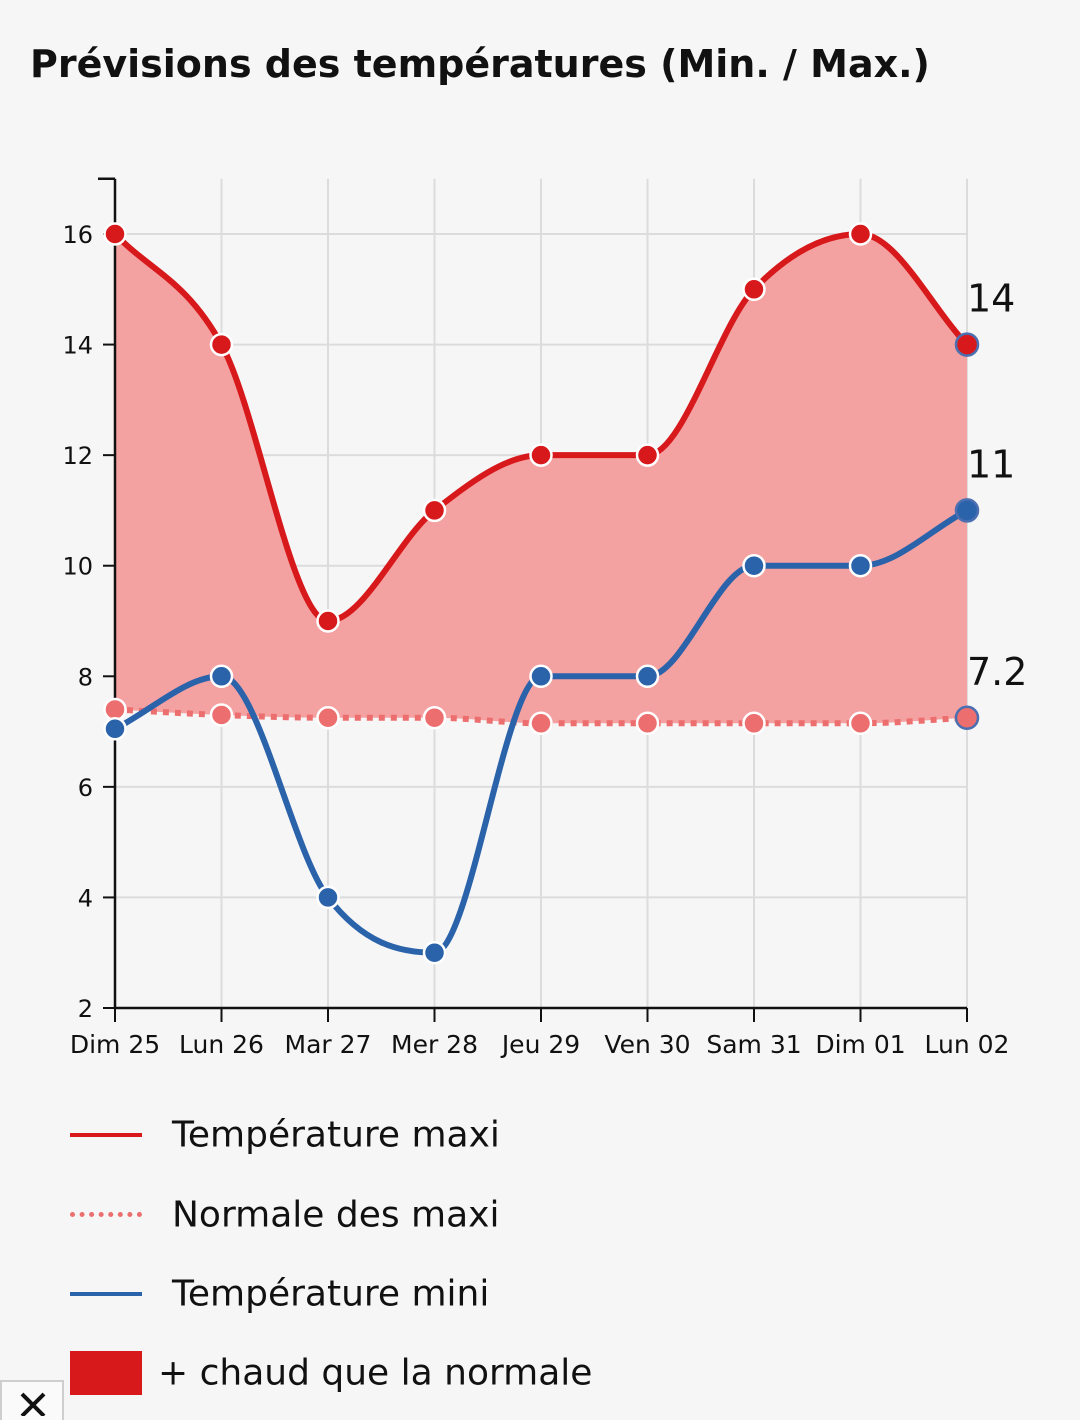 The width and height of the screenshot is (1080, 1420). I want to click on y-tick-label: 12, so click(77, 456).